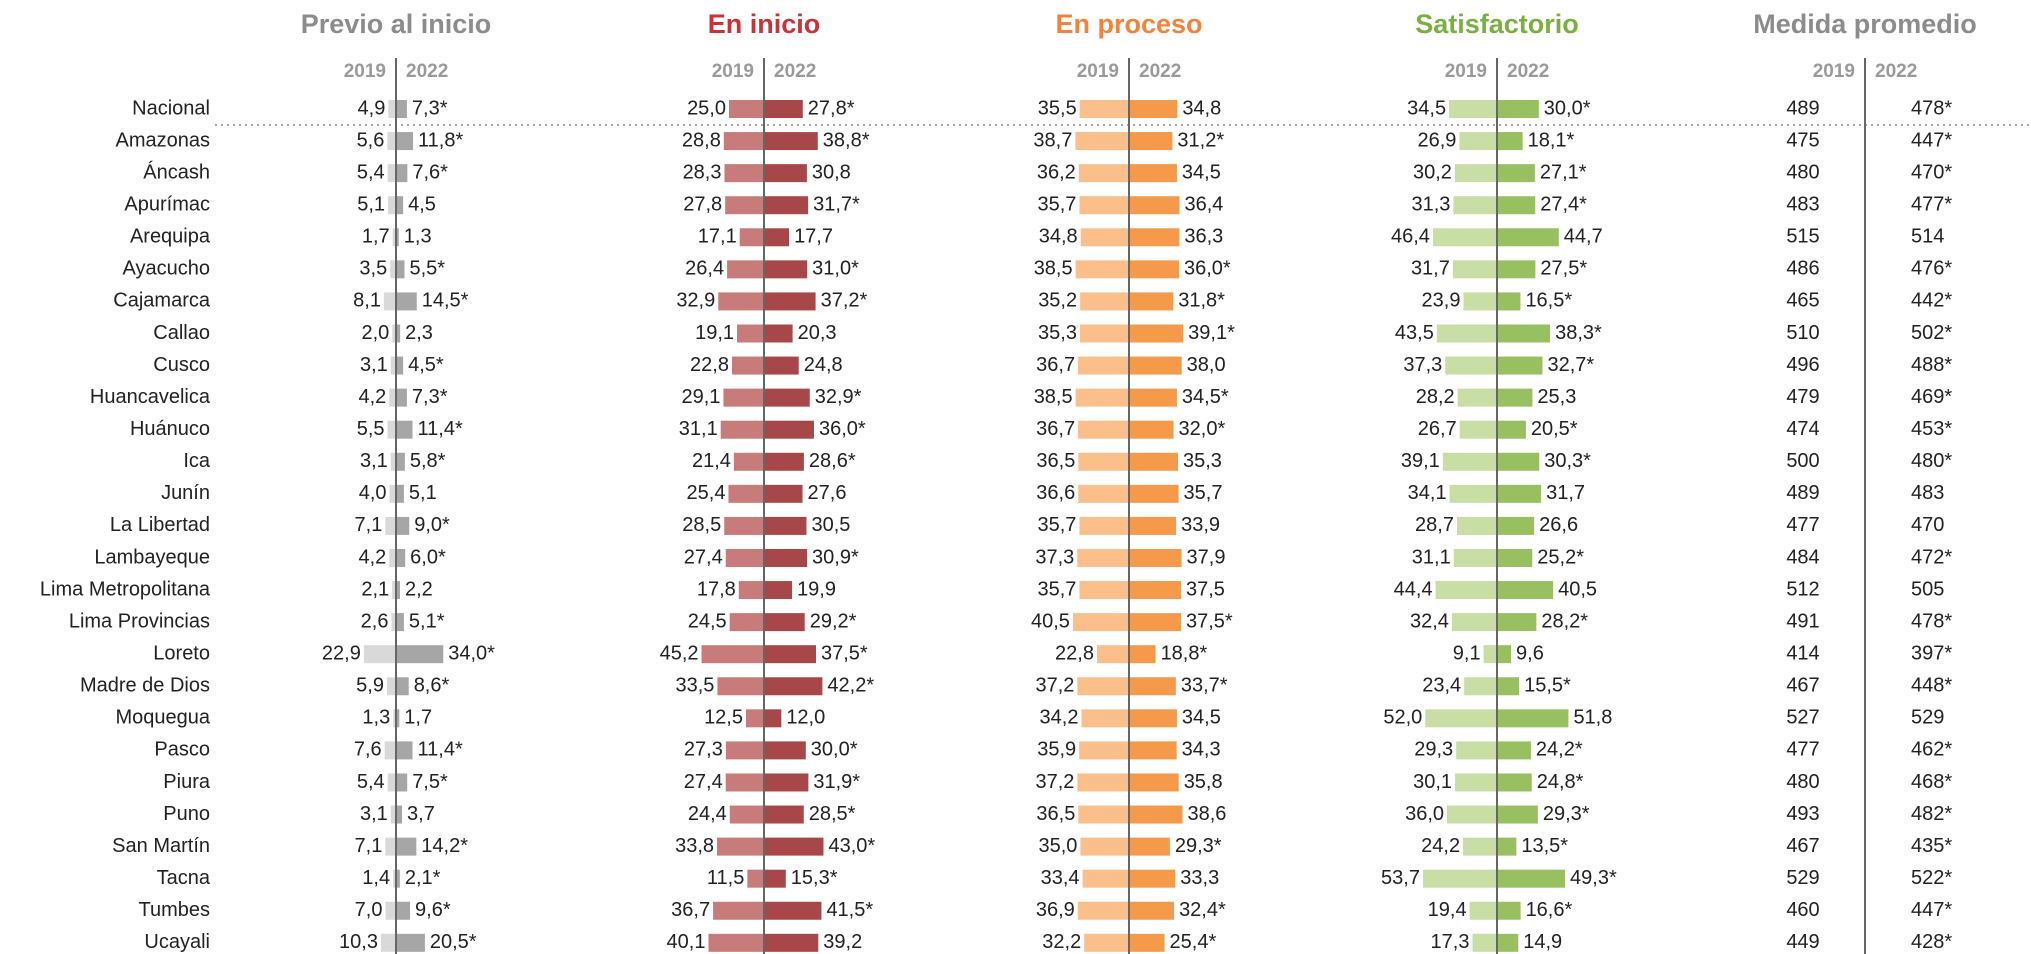  What do you see at coordinates (1802, 750) in the screenshot?
I see `table-value: 477` at bounding box center [1802, 750].